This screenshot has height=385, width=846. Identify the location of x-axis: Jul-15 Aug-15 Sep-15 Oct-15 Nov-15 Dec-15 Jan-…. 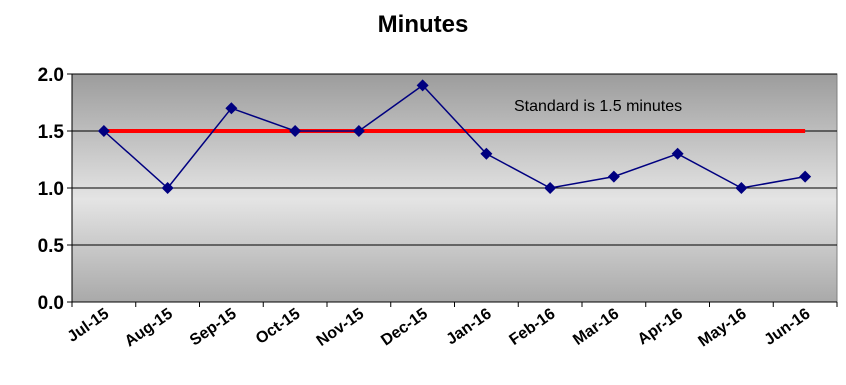
(451, 325).